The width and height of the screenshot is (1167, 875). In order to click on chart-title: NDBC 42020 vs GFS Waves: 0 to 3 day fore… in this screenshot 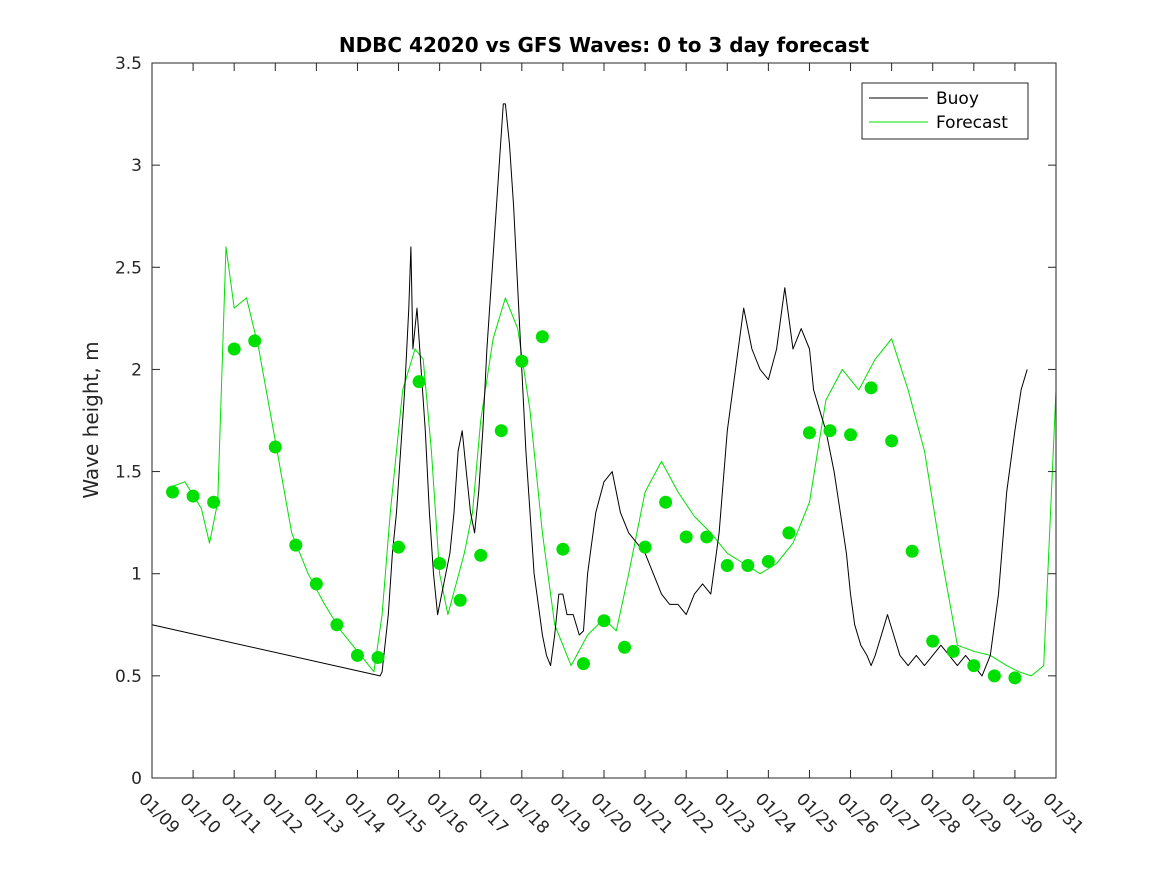, I will do `click(604, 45)`.